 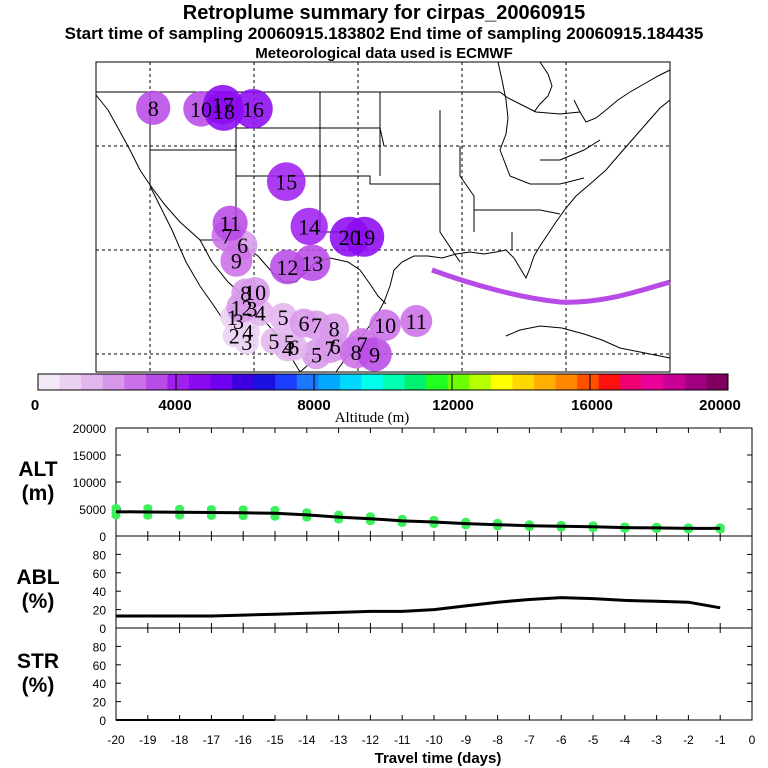 What do you see at coordinates (100, 684) in the screenshot?
I see `y-tick-label: 40` at bounding box center [100, 684].